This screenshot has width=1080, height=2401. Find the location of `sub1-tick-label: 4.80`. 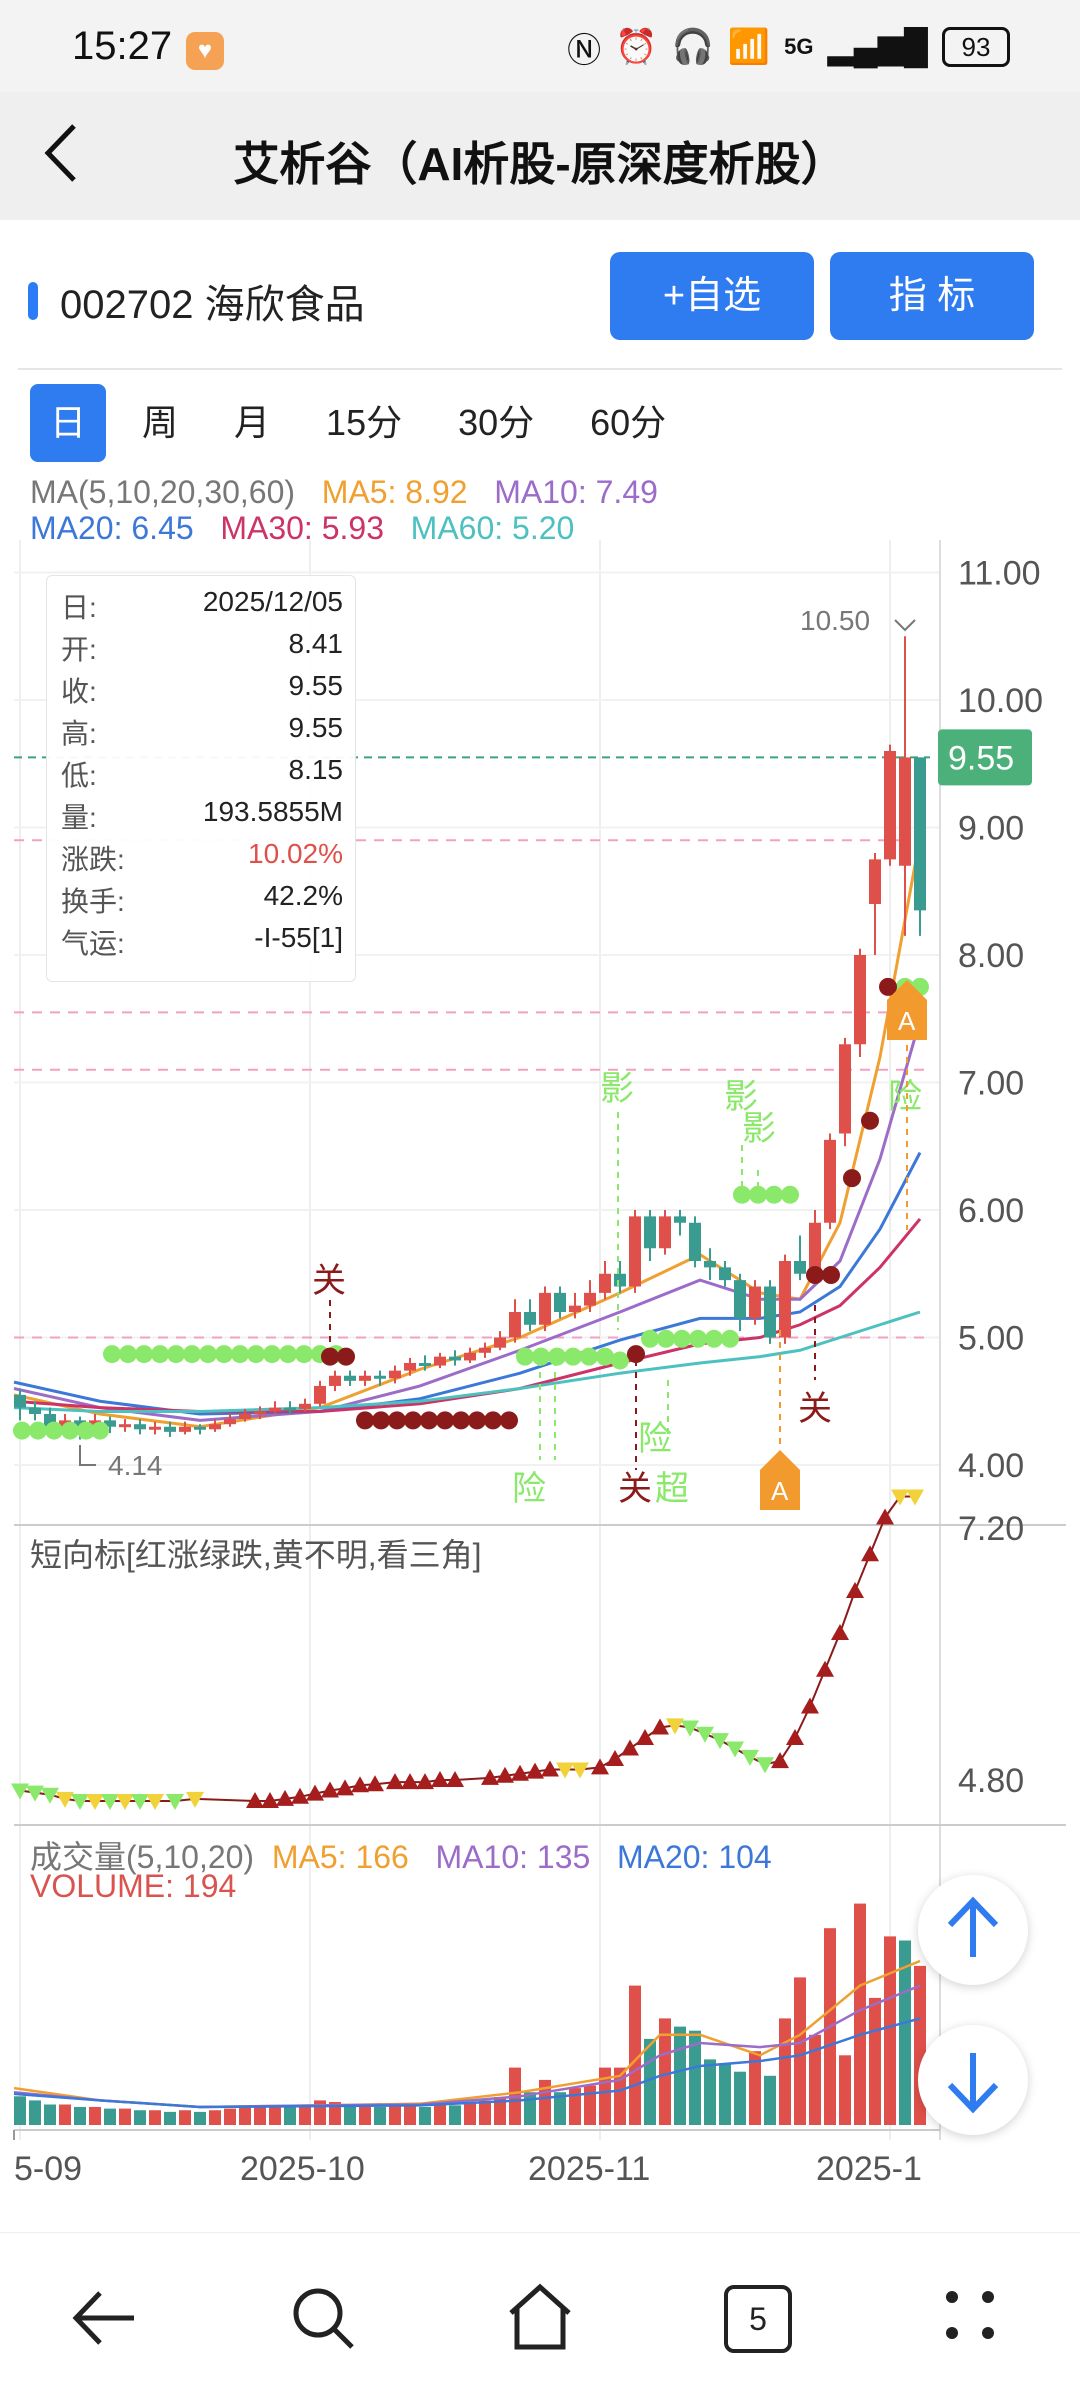

sub1-tick-label: 4.80 is located at coordinates (991, 1781).